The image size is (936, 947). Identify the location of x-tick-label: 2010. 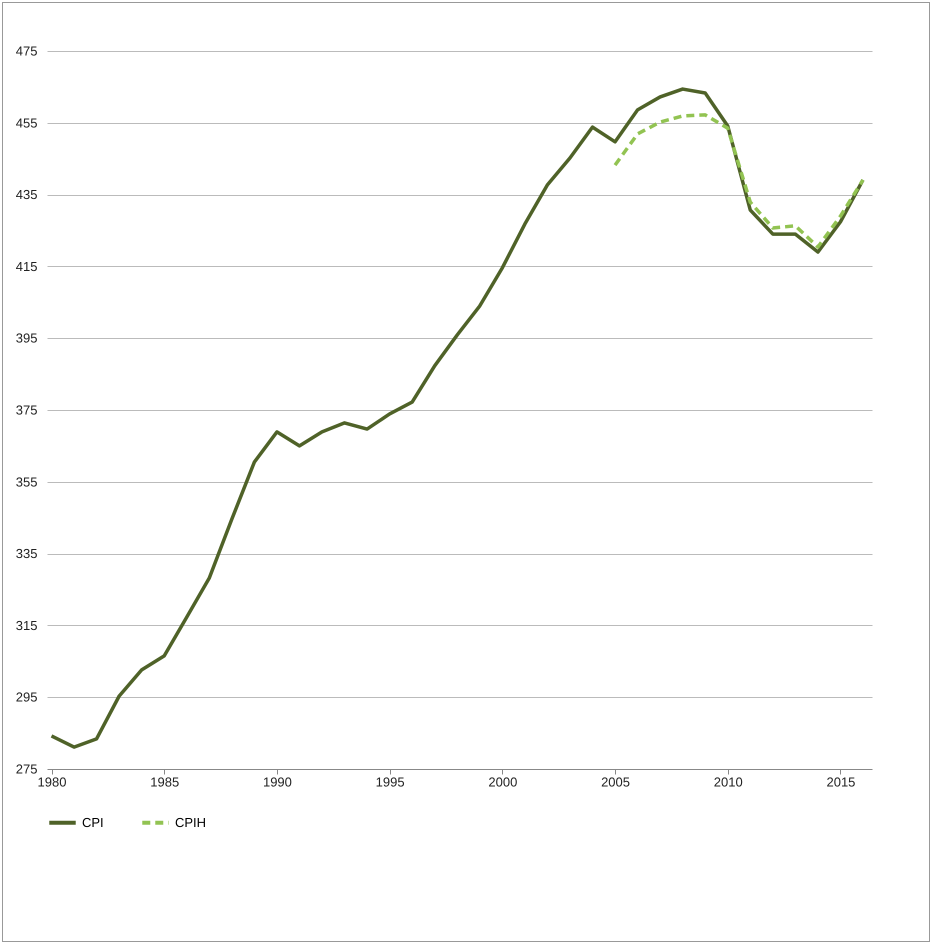
(728, 782).